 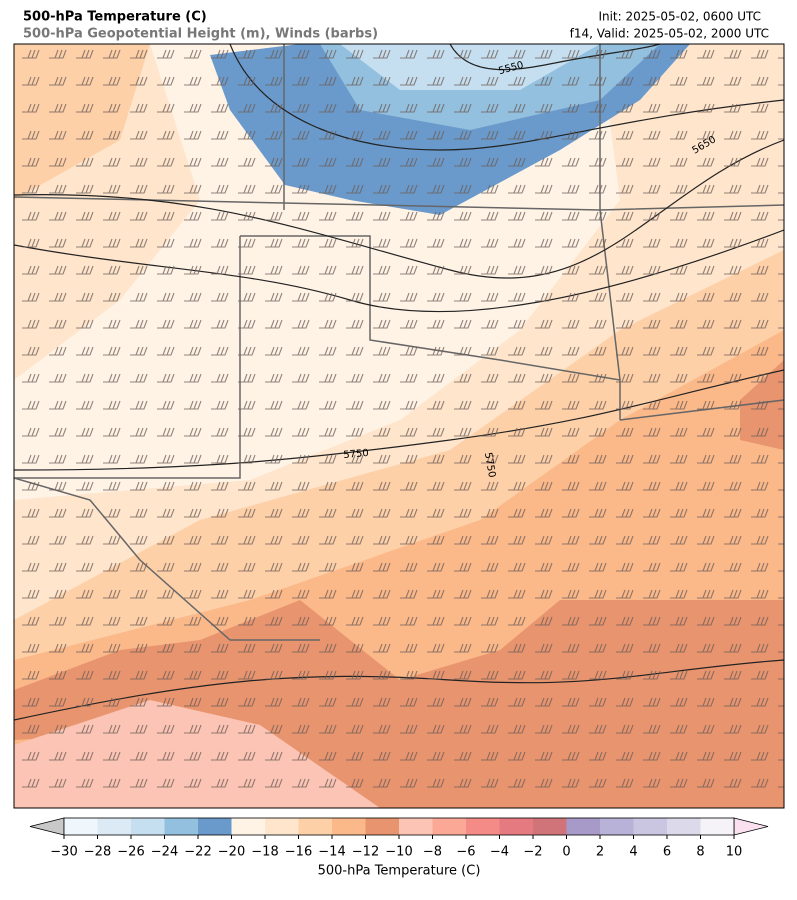 What do you see at coordinates (197, 852) in the screenshot?
I see `colorbar-tick-label: −22` at bounding box center [197, 852].